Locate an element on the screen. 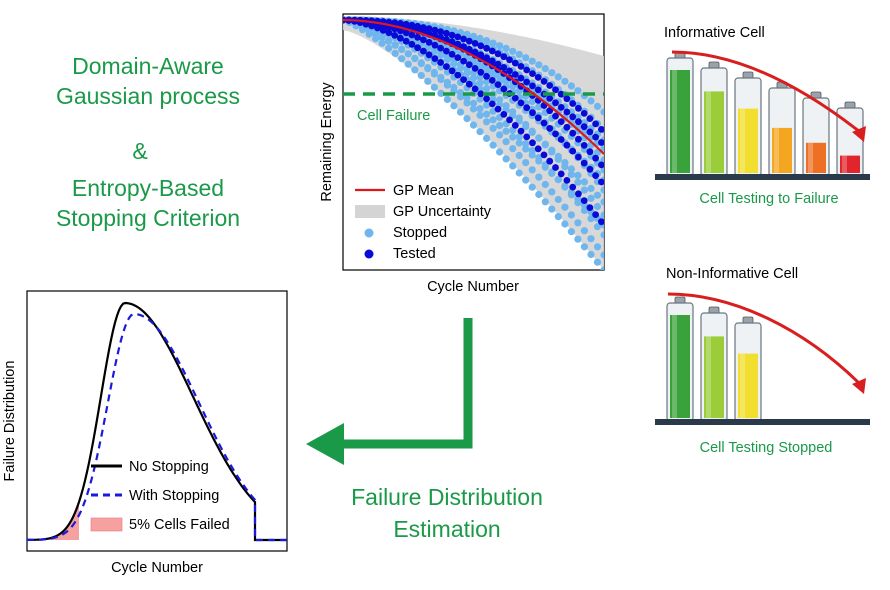  non-informative-battery is located at coordinates (680, 359).